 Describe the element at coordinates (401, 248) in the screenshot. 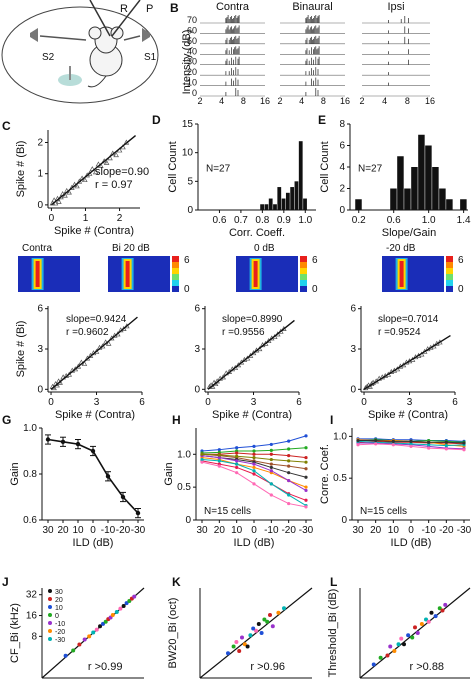

I see `heatmap-label: -20 dB` at that location.